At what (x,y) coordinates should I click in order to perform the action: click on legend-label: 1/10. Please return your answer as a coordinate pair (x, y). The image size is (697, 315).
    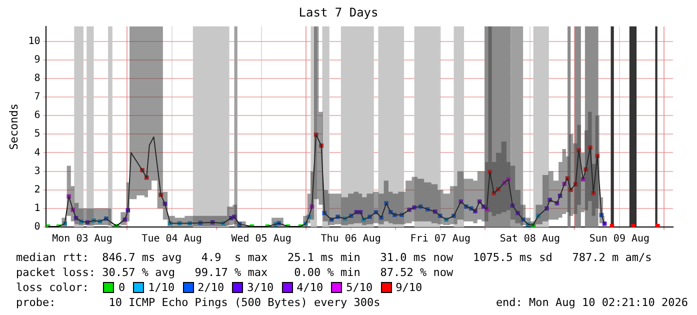
    Looking at the image, I should click on (161, 287).